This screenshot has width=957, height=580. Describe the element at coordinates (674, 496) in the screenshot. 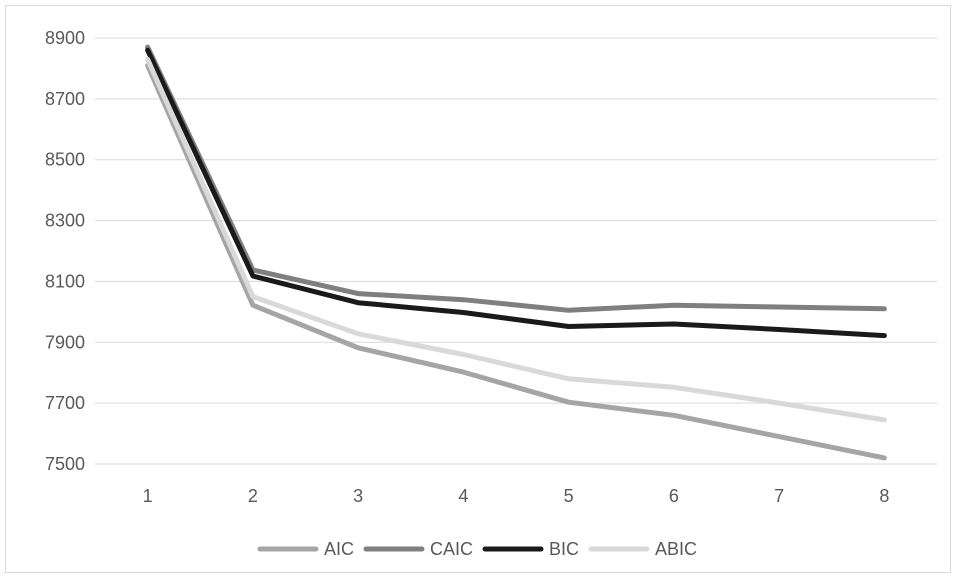

I see `x-tick-label: 6` at that location.